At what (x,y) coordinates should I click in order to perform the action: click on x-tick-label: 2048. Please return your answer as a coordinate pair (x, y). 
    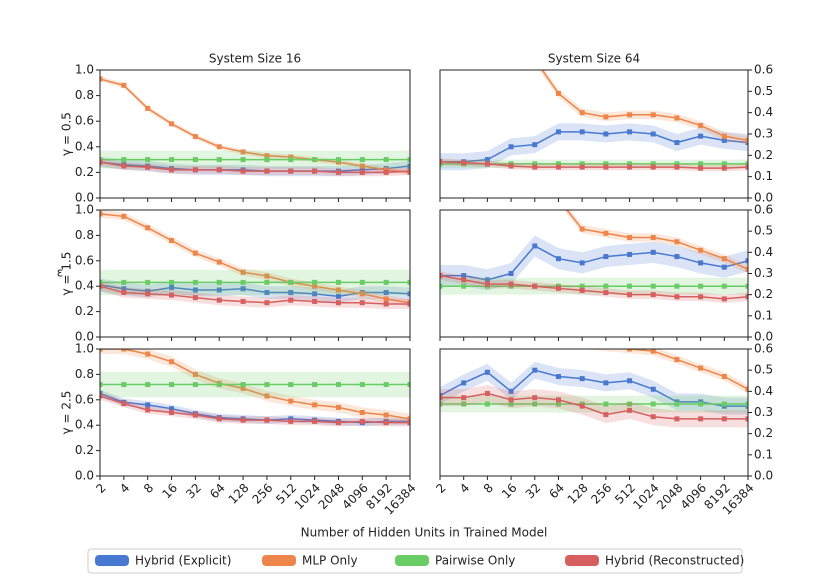
    Looking at the image, I should click on (669, 496).